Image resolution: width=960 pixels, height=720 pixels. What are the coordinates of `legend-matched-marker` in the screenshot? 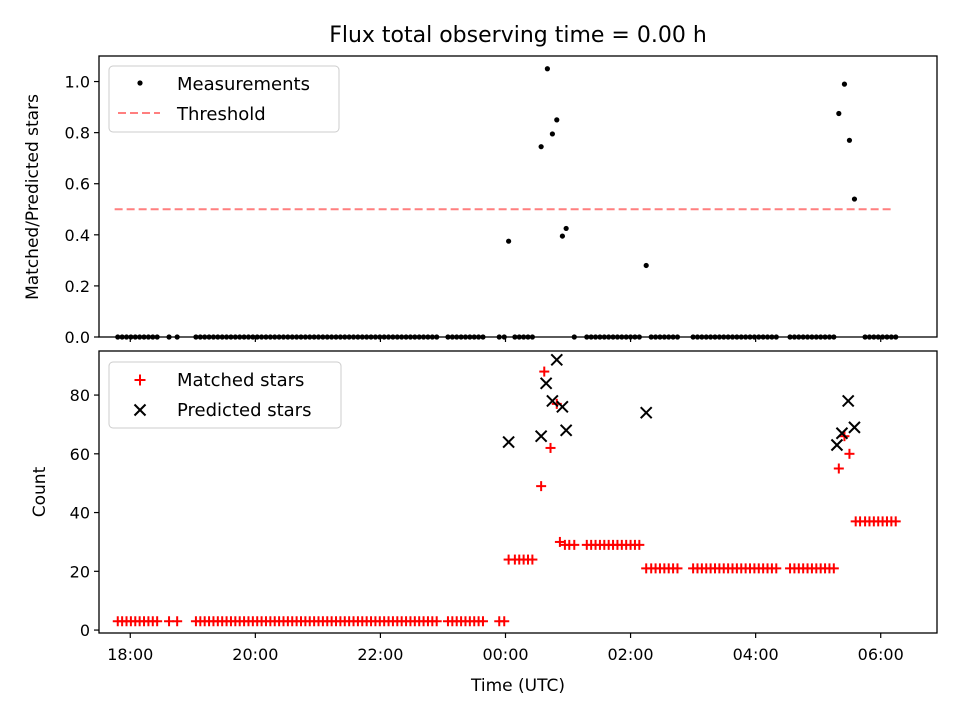 It's located at (140, 380).